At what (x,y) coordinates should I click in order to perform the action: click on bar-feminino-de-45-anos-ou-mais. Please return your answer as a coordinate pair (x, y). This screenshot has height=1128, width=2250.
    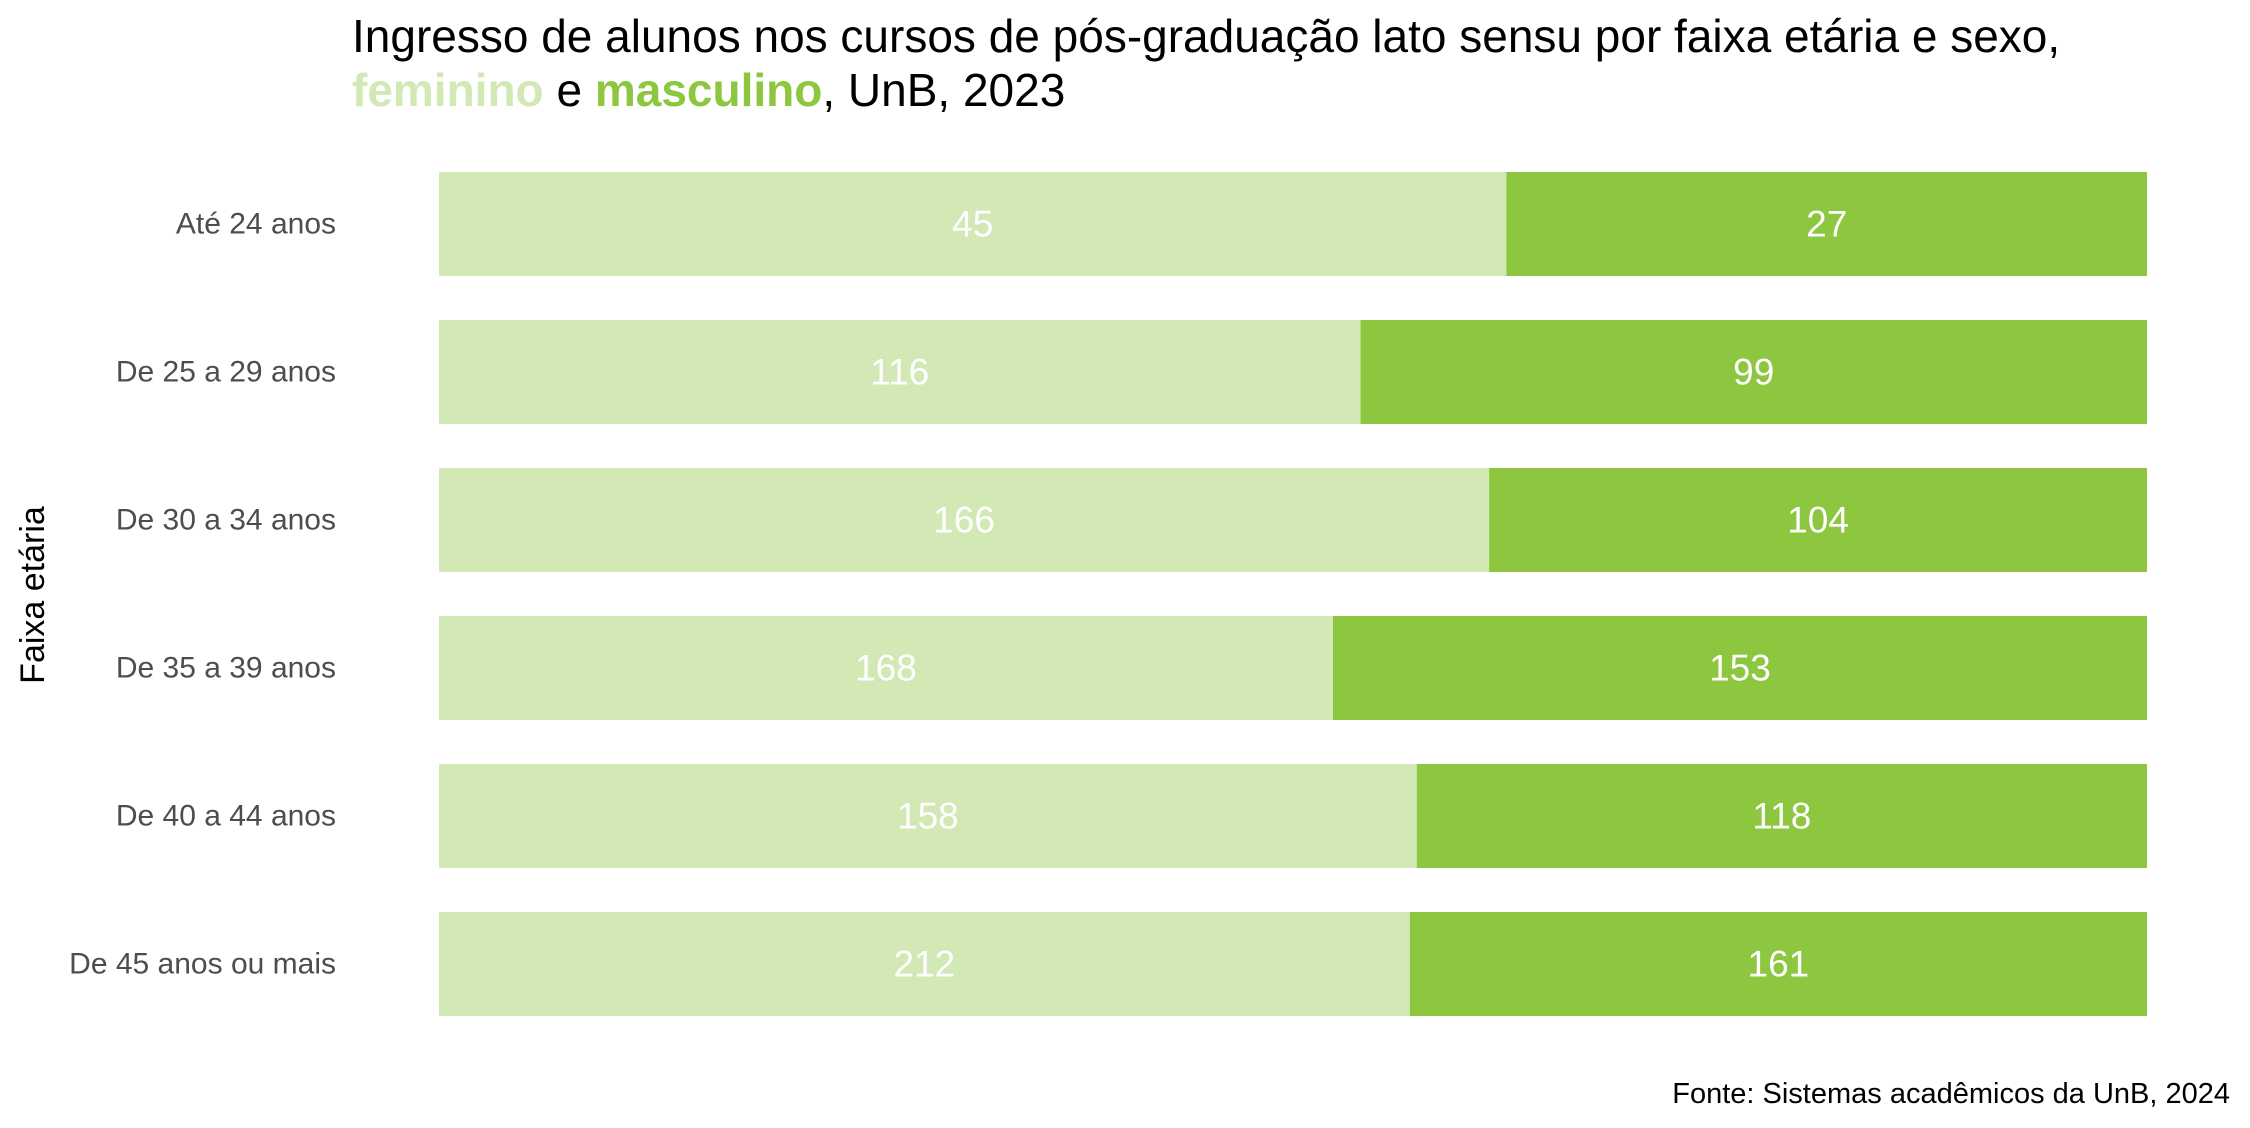
    Looking at the image, I should click on (924, 964).